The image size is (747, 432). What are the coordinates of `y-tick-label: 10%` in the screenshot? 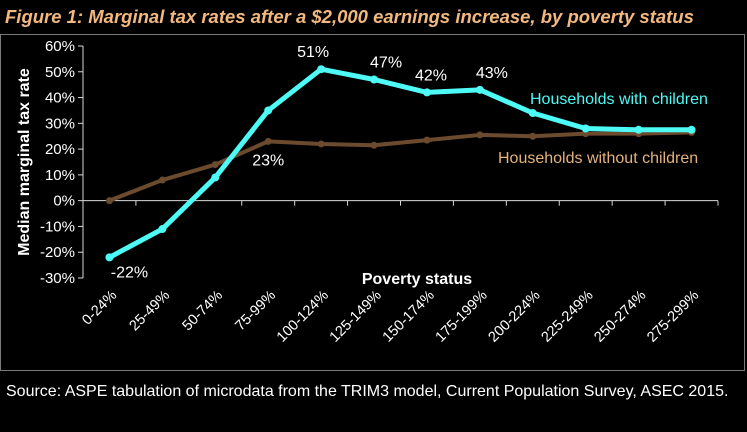 It's located at (60, 175).